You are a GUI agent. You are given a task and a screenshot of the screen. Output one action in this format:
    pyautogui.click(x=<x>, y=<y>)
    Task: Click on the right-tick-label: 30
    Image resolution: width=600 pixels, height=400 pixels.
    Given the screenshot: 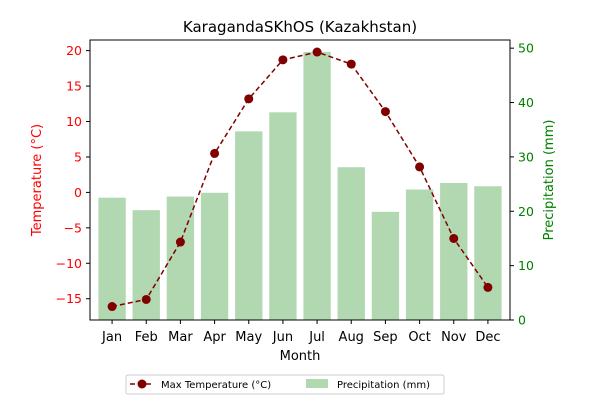 What is the action you would take?
    pyautogui.click(x=526, y=156)
    